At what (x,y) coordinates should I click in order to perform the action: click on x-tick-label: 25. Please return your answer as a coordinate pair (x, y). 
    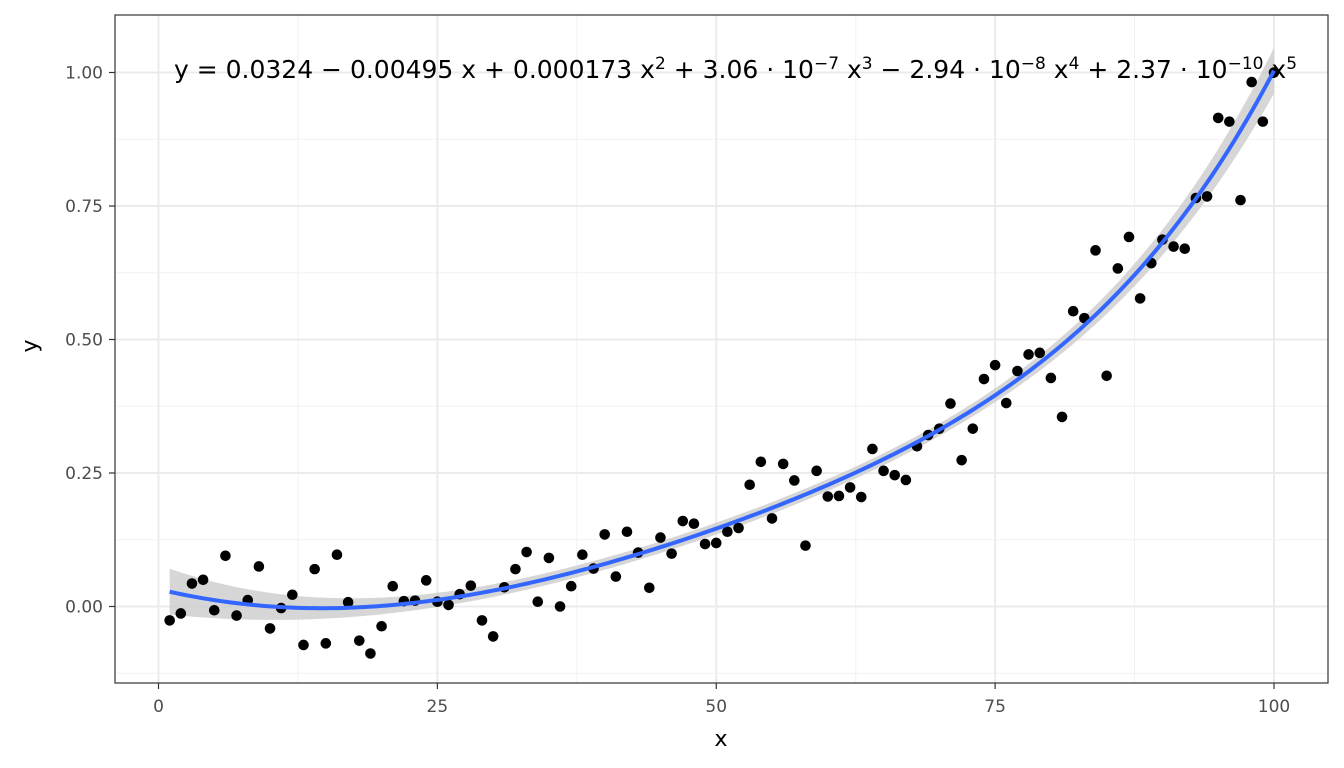
    Looking at the image, I should click on (438, 707).